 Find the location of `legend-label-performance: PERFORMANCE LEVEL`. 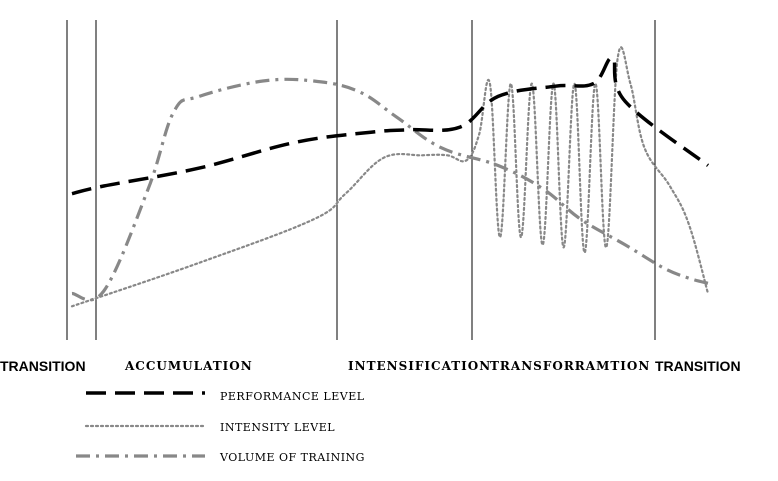

legend-label-performance: PERFORMANCE LEVEL is located at coordinates (292, 396).